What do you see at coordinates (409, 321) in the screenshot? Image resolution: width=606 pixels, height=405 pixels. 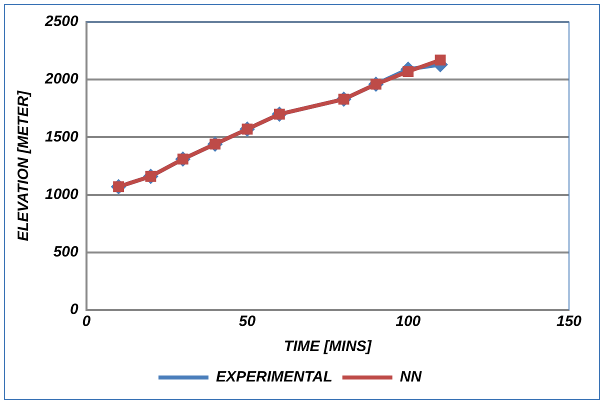 I see `x-tick-label: 100` at bounding box center [409, 321].